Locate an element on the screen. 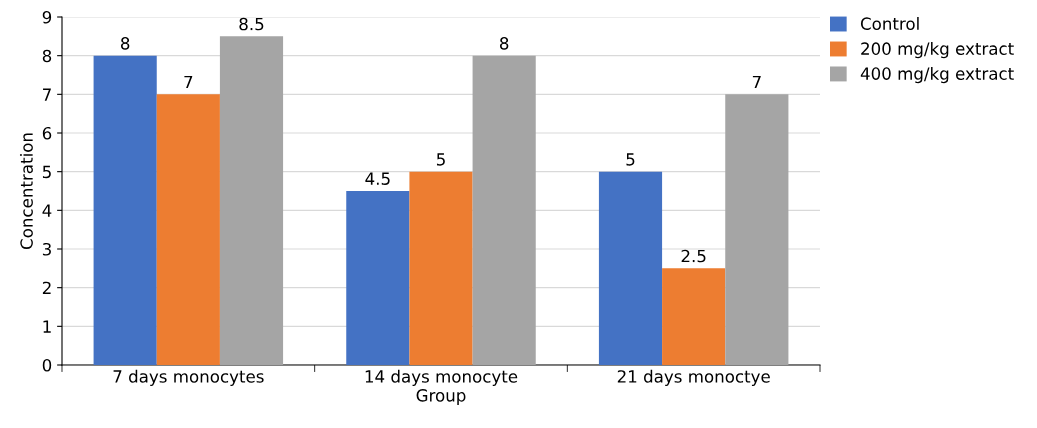  y-tick-label: 2 is located at coordinates (46, 287).